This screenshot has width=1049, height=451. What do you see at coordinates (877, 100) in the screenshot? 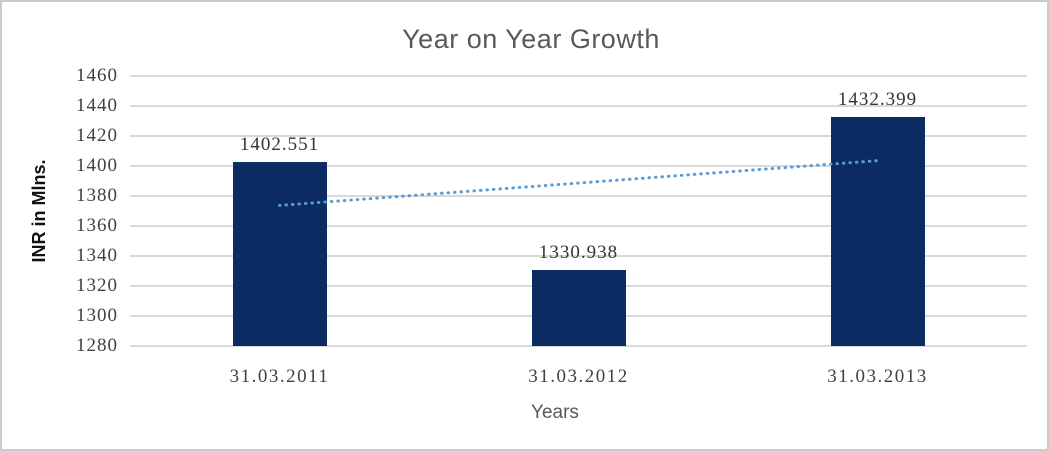
I see `bar-data-label: 1432.399` at bounding box center [877, 100].